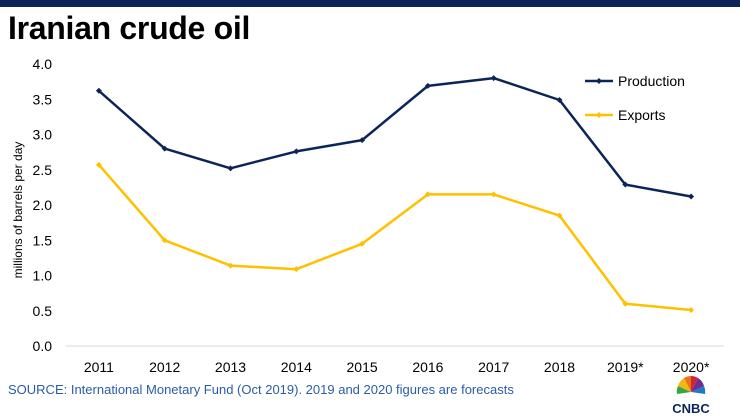  I want to click on logo-text: CNBC, so click(691, 408).